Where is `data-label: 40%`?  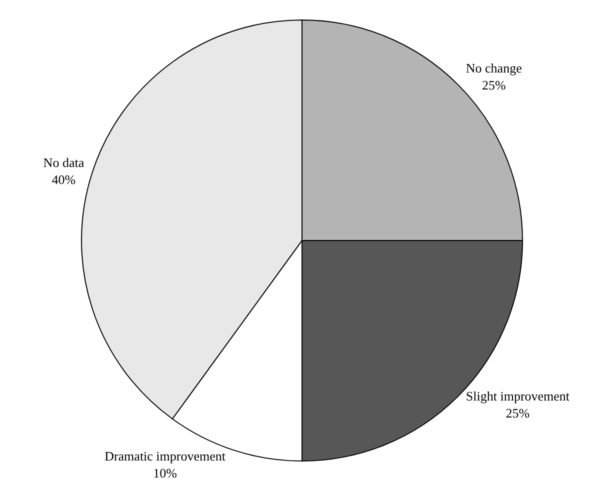 data-label: 40% is located at coordinates (64, 179).